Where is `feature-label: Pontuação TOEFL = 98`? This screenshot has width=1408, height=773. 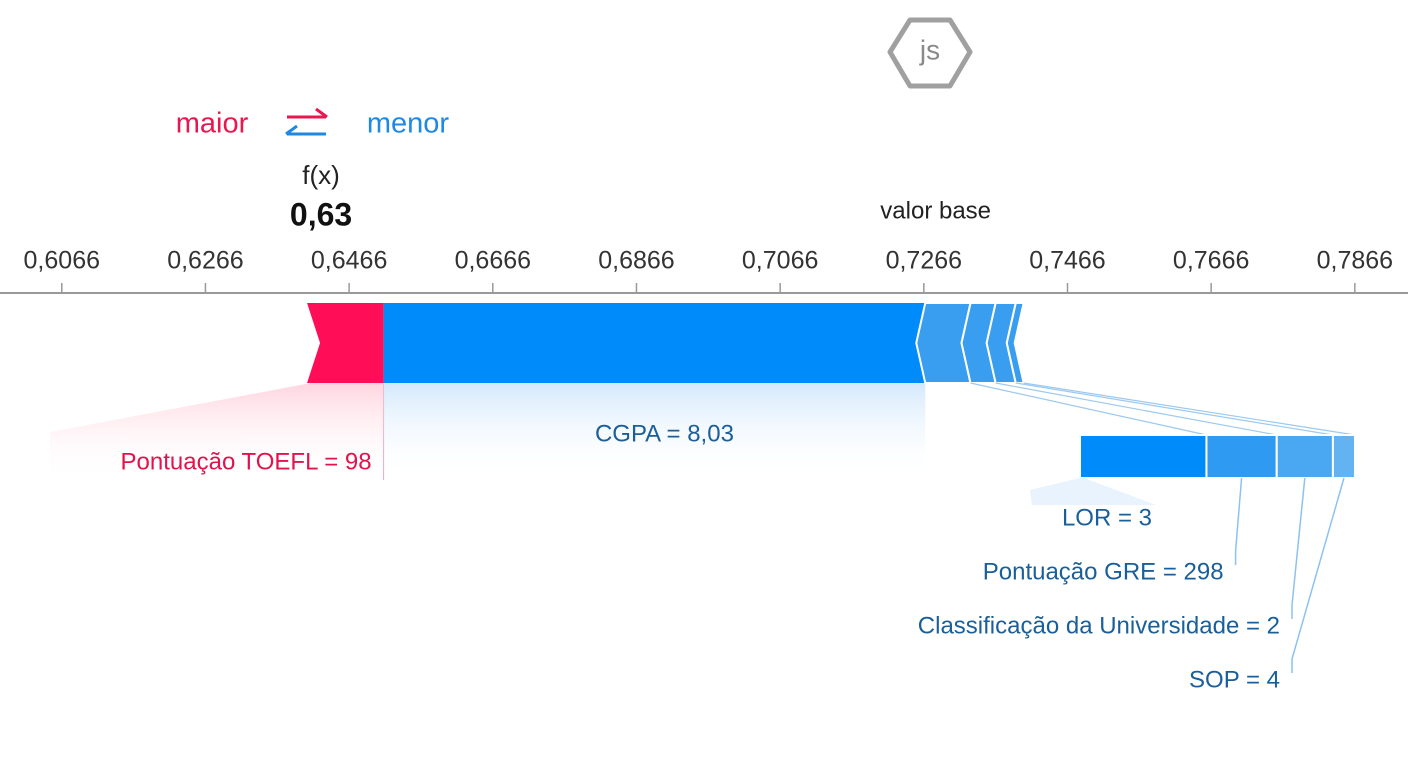
feature-label: Pontuação TOEFL = 98 is located at coordinates (246, 461).